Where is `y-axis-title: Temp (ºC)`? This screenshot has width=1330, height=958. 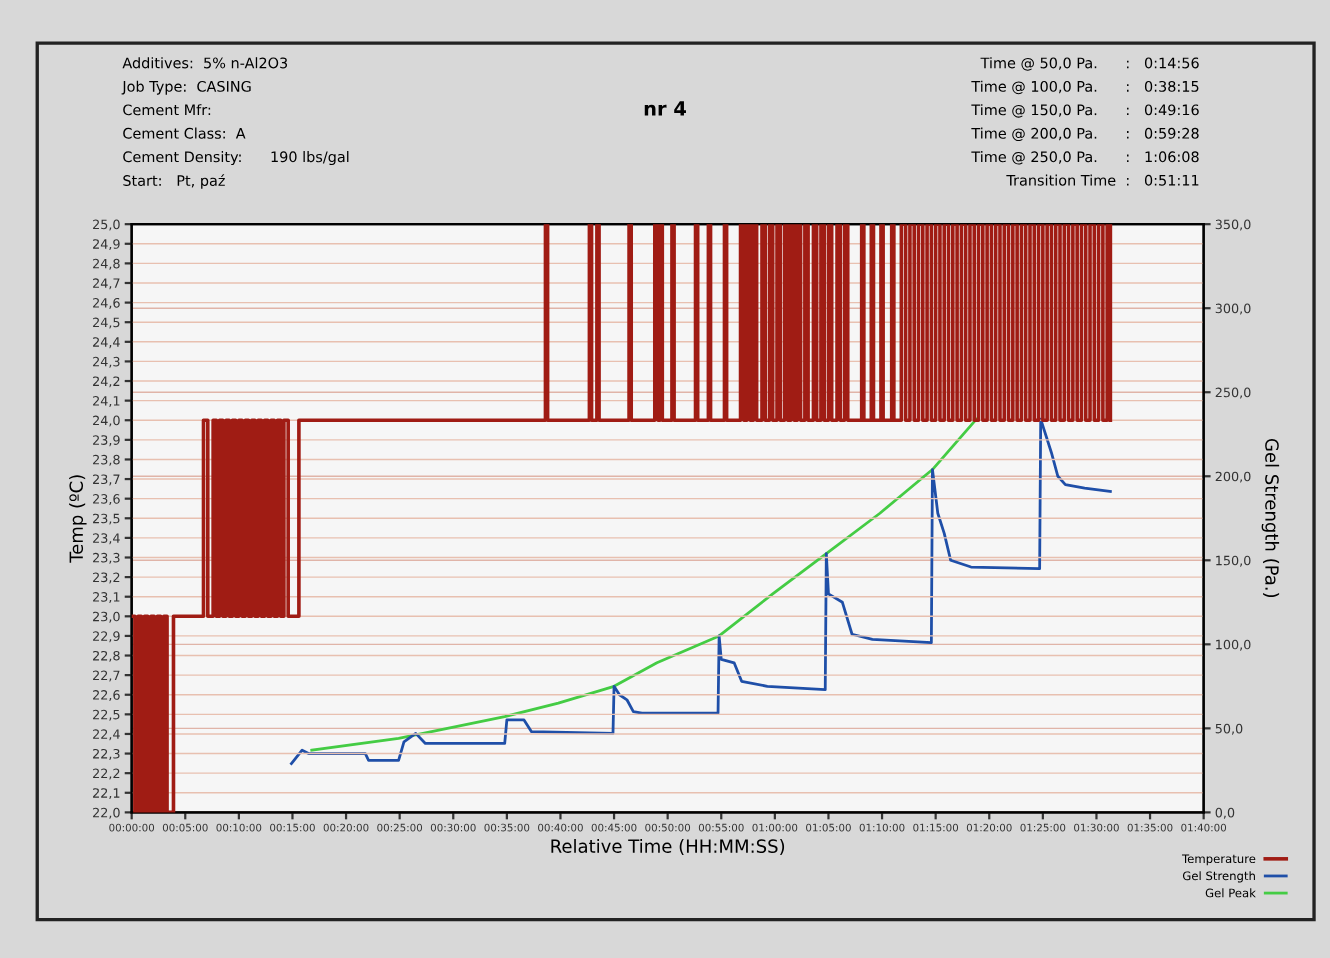
y-axis-title: Temp (ºC) is located at coordinates (78, 519).